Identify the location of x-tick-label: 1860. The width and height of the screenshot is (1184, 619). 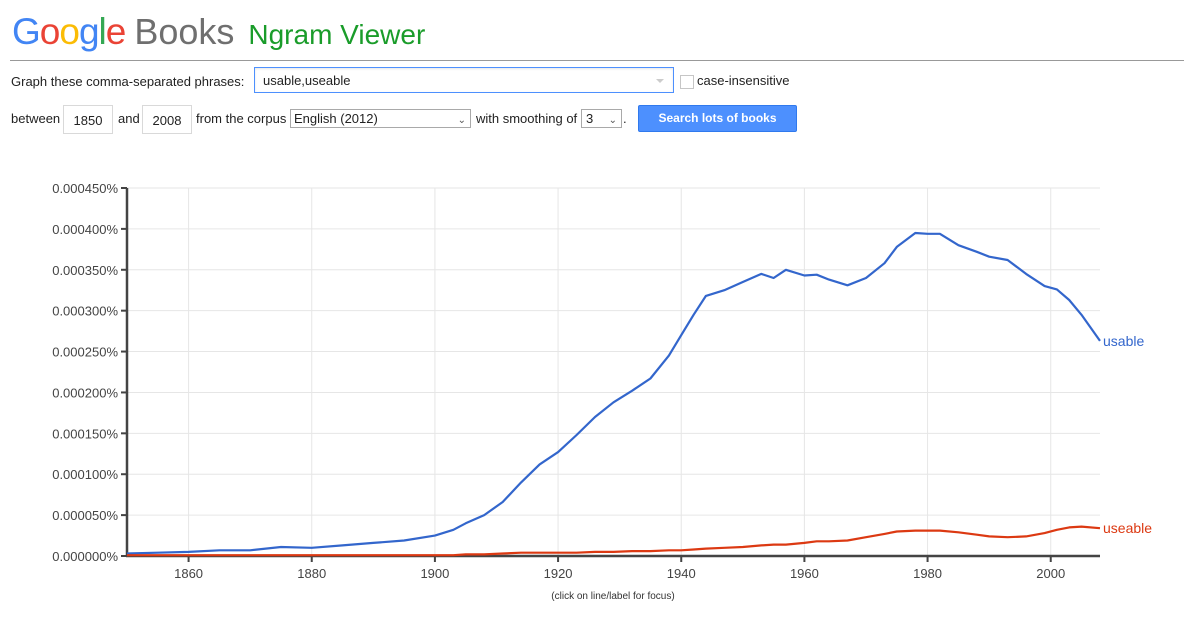
(188, 573).